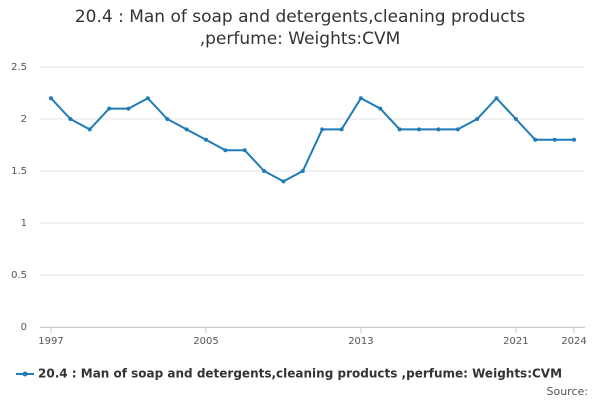  I want to click on y-tick-label: 1, so click(24, 223).